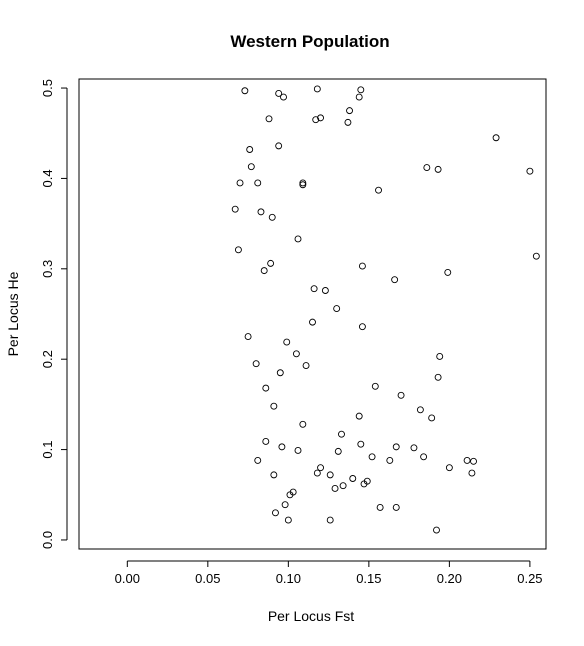 The width and height of the screenshot is (584, 646). Describe the element at coordinates (207, 578) in the screenshot. I see `x-tick-label: 0.05` at that location.